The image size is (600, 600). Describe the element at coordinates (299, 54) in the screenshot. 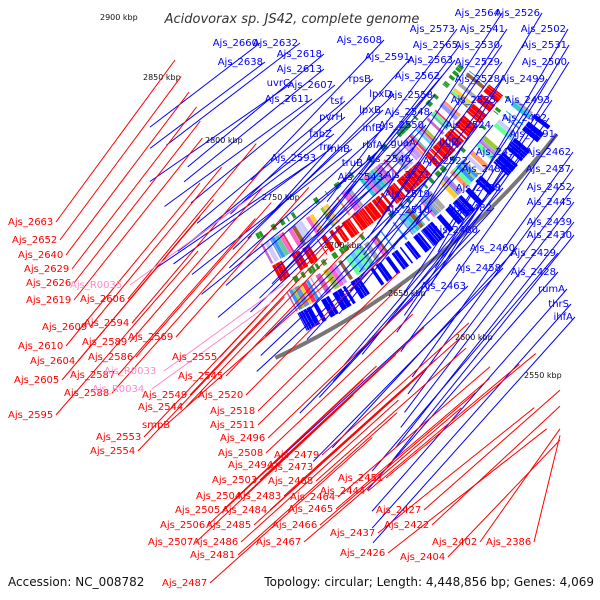

I see `gene-label: Ajs_2618` at that location.